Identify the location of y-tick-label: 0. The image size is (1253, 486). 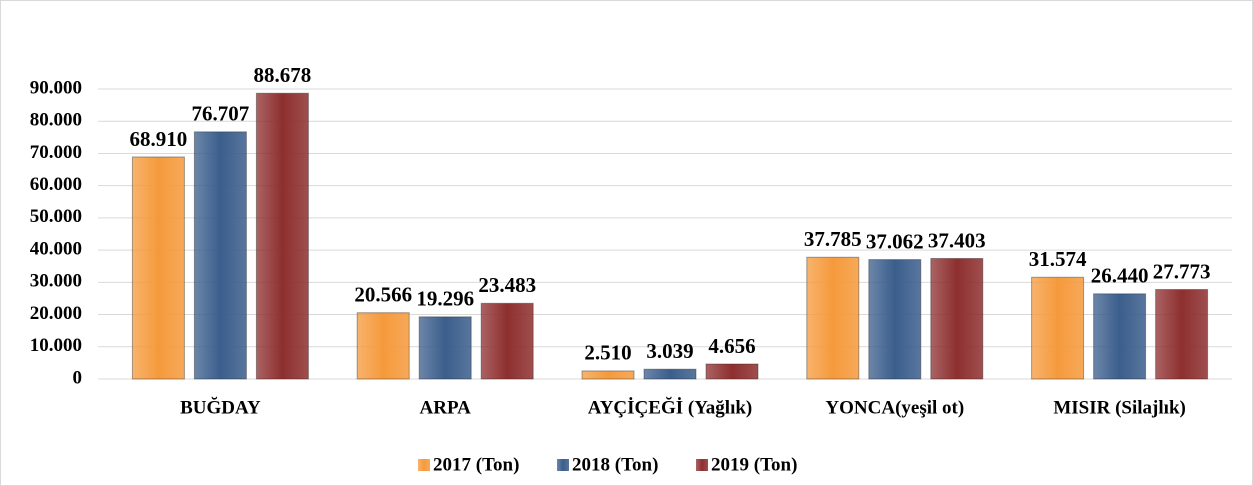
(78, 377).